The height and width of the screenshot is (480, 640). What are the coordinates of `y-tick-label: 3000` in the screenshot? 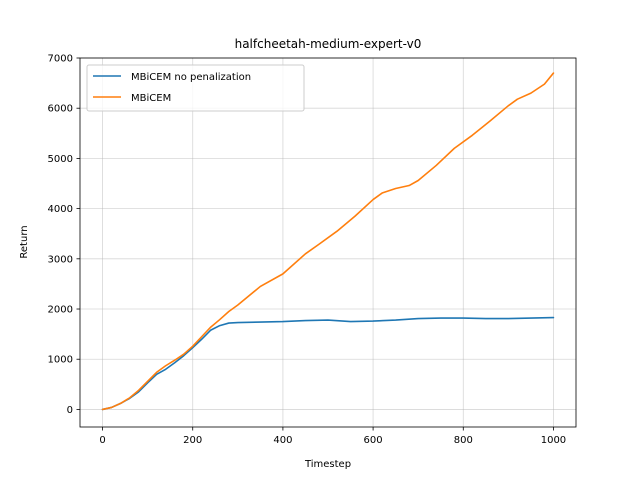 It's located at (60, 259).